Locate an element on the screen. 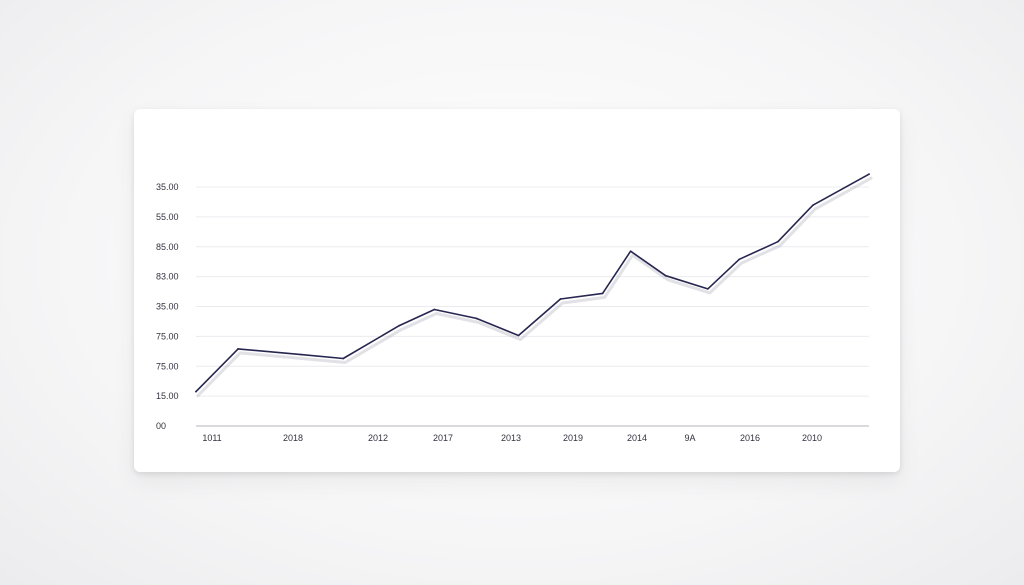 This screenshot has width=1024, height=585. x-tick-label: 2010 is located at coordinates (812, 438).